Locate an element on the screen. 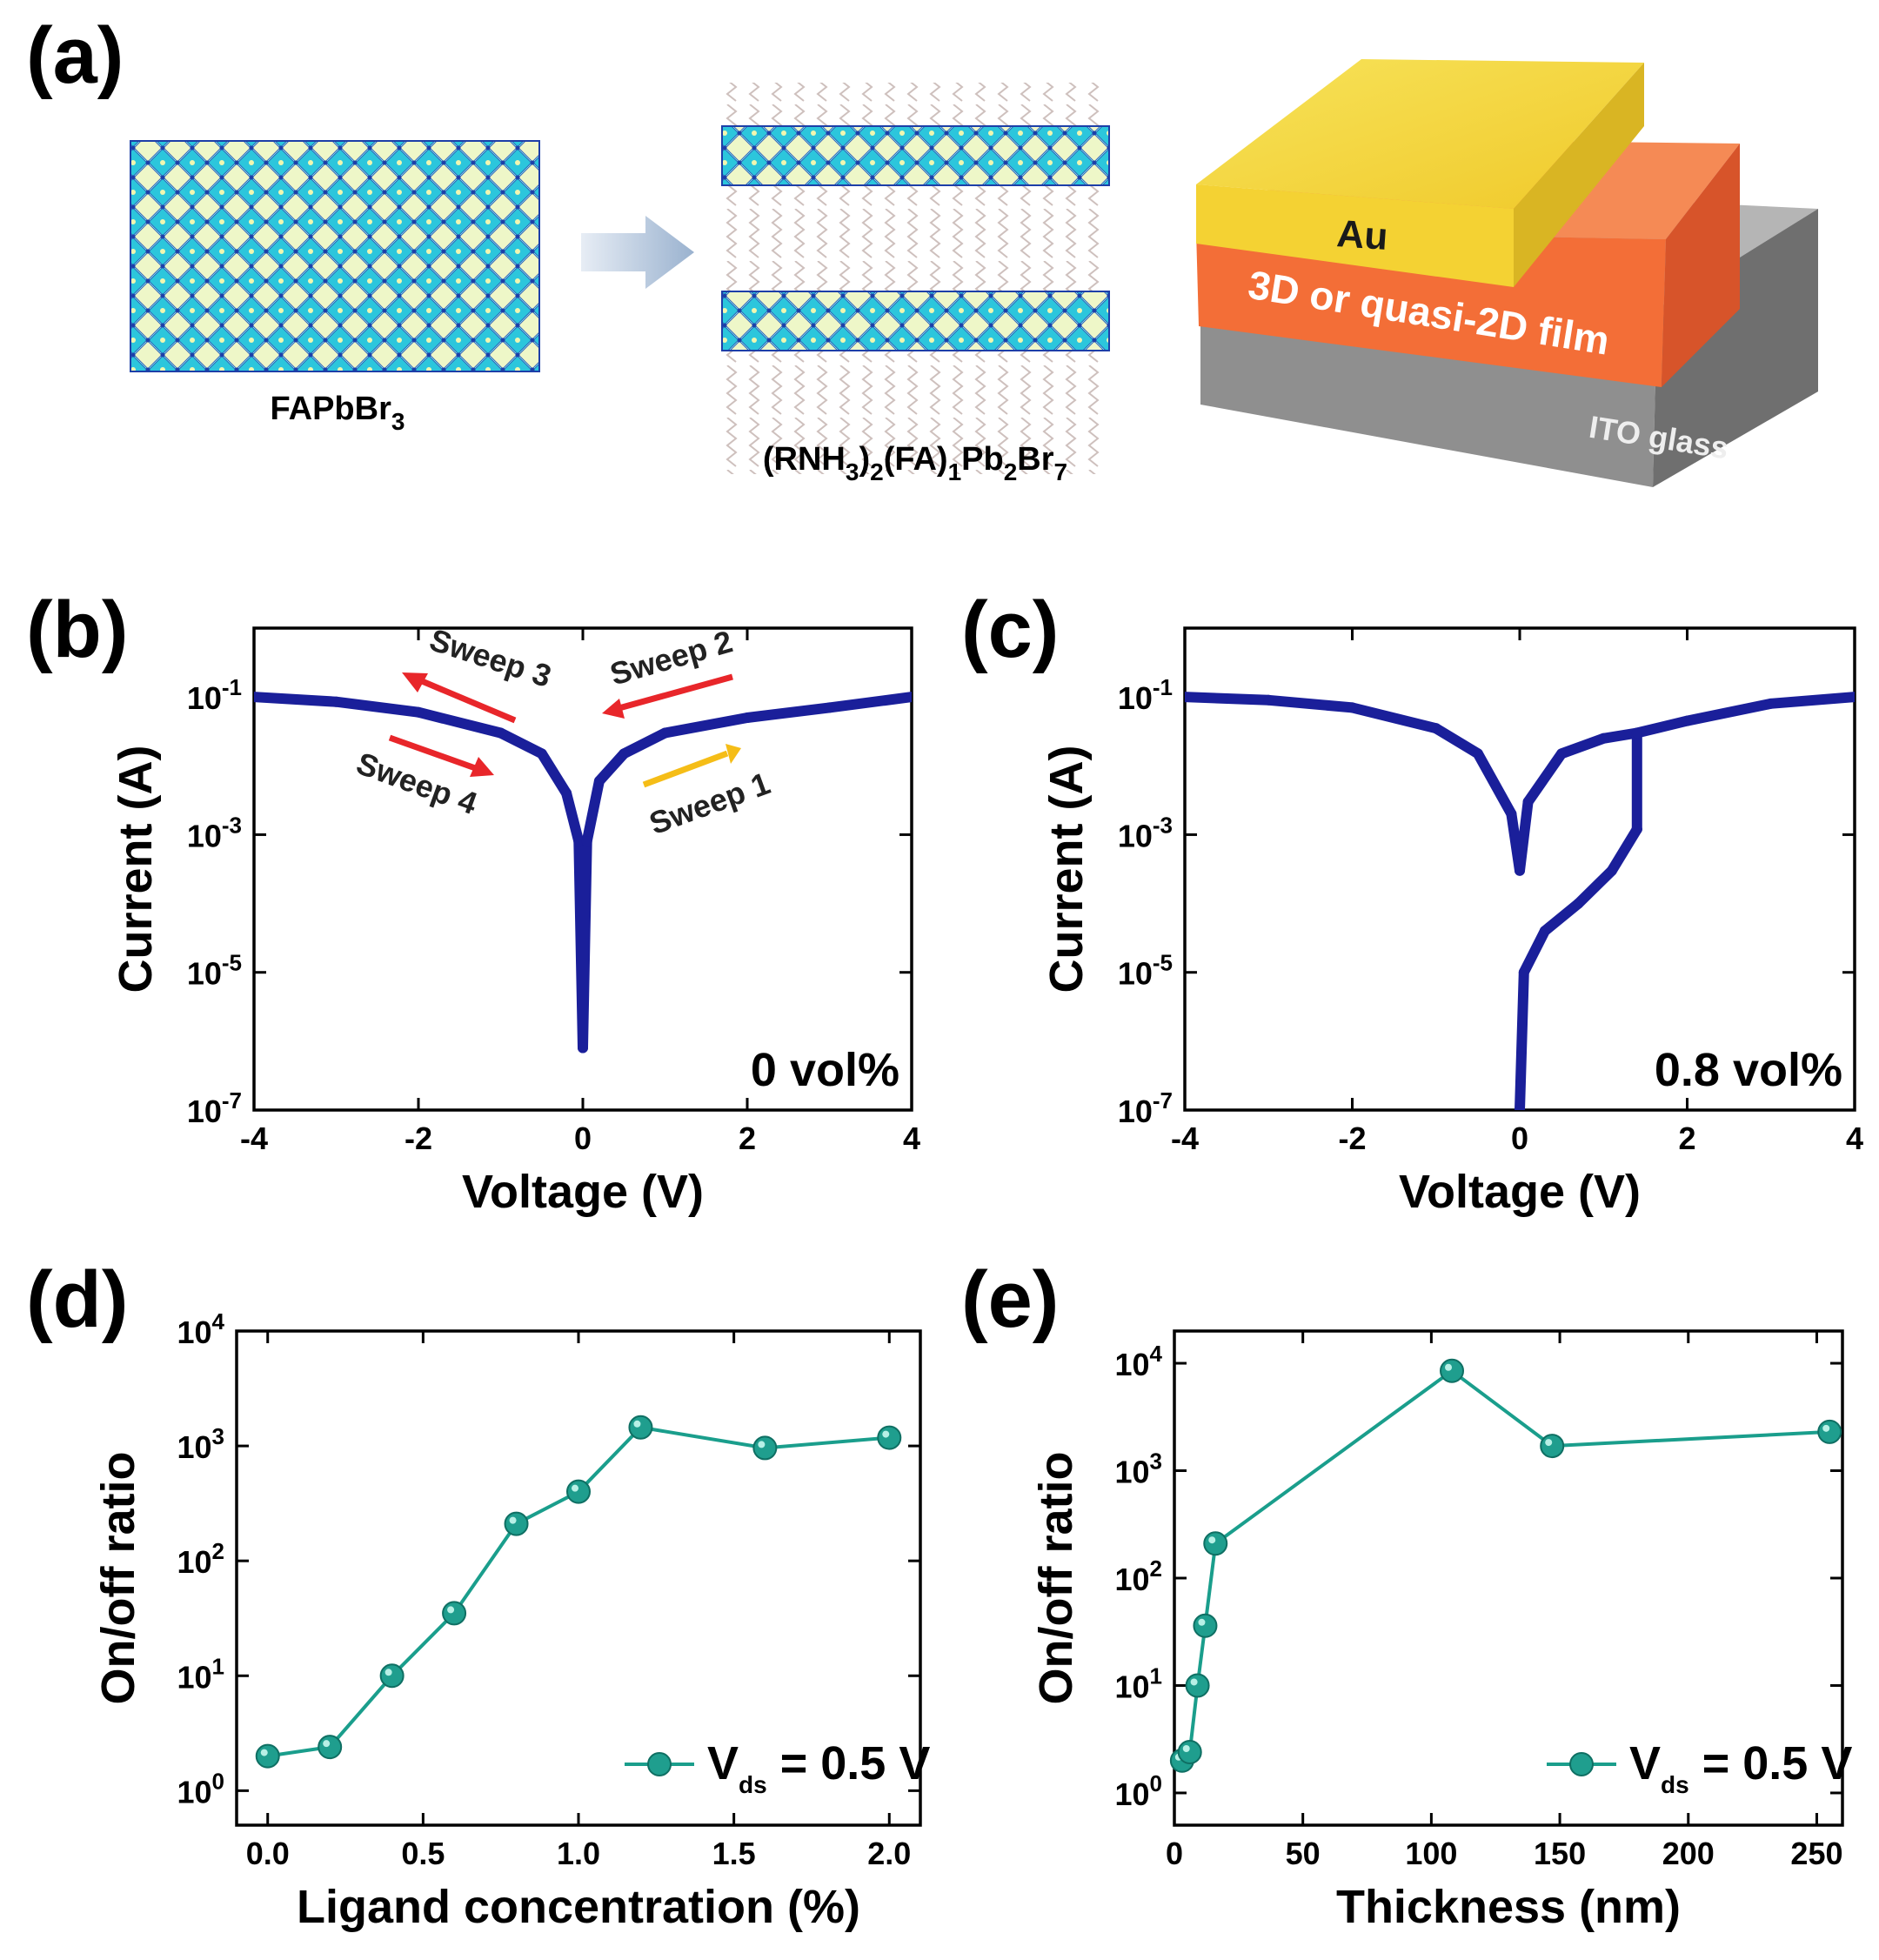 This screenshot has height=1960, width=1879. x-tick-label: 150 is located at coordinates (1560, 1854).